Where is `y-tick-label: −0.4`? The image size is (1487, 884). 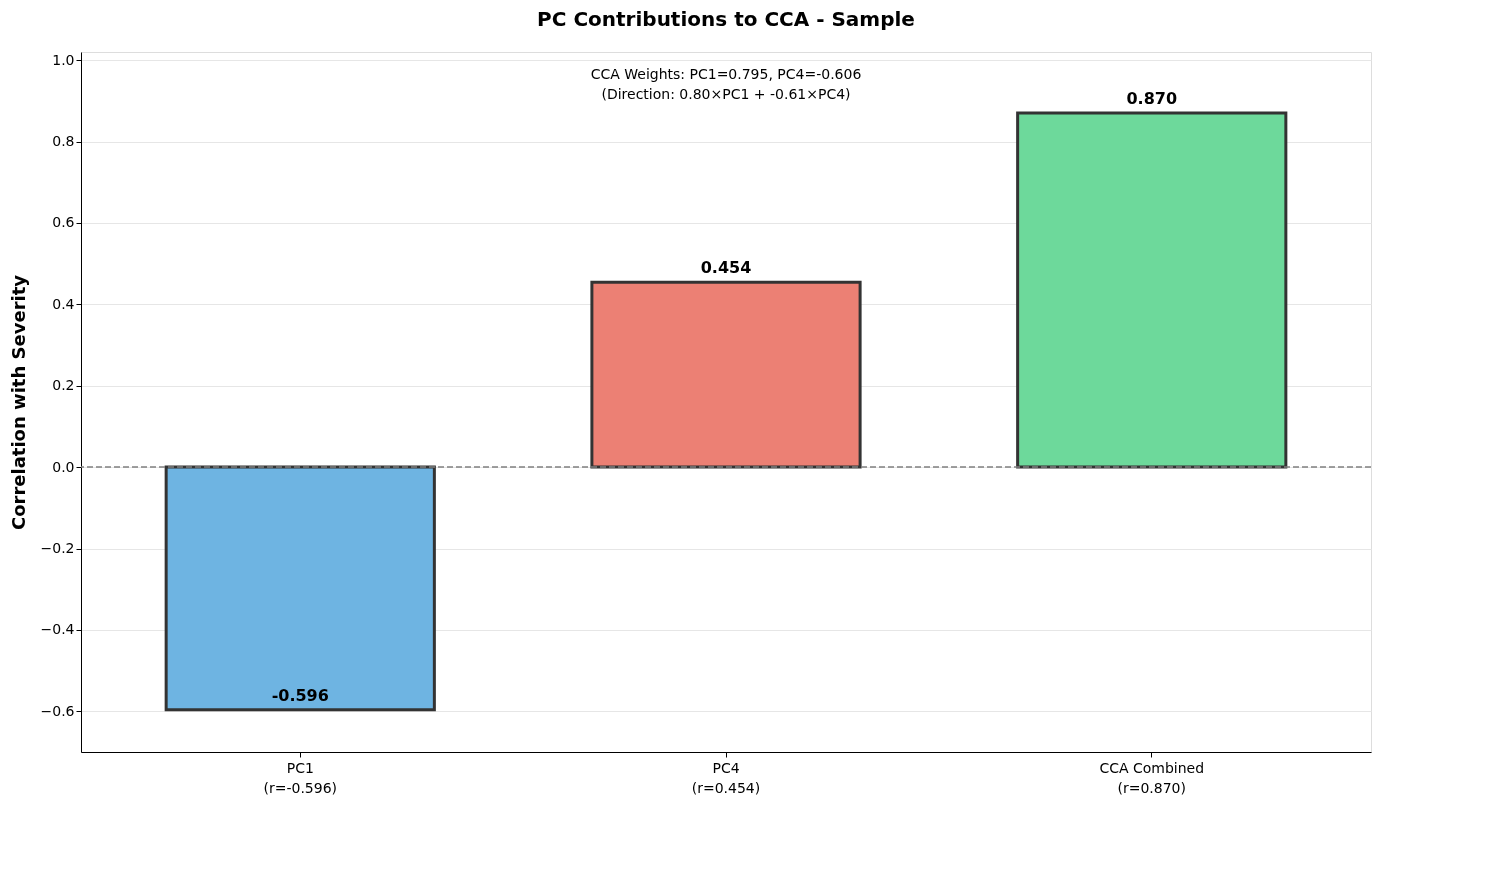
y-tick-label: −0.4 is located at coordinates (57, 629).